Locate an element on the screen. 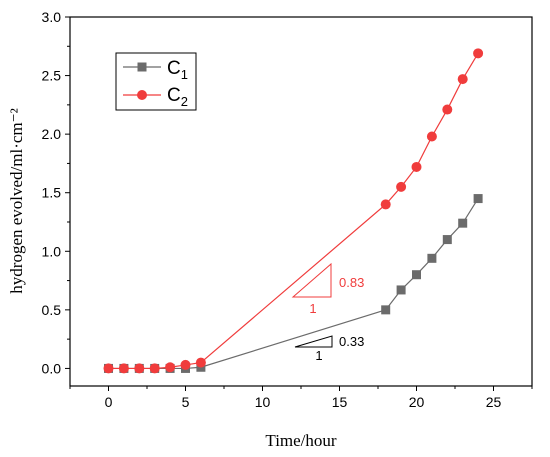 The width and height of the screenshot is (550, 457). legend-c2-marker is located at coordinates (142, 95).